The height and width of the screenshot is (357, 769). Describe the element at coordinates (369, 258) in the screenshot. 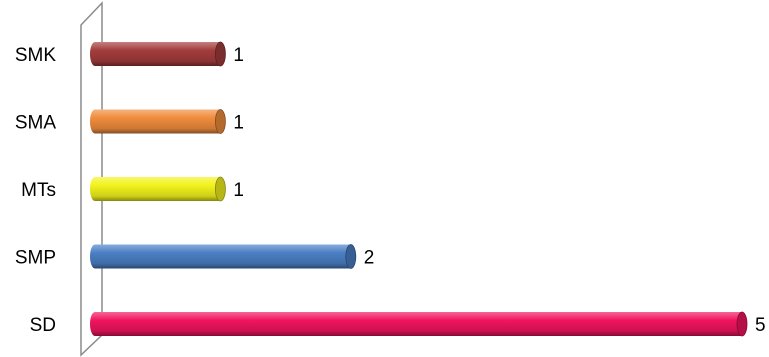

I see `value-label-smp: 2` at that location.